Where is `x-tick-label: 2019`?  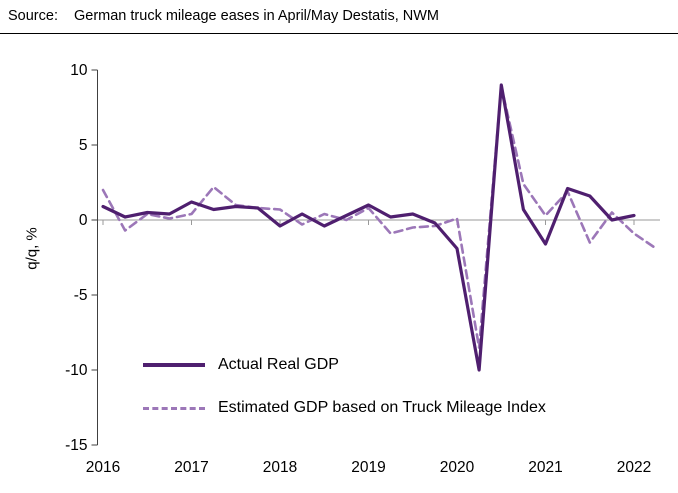 x-tick-label: 2019 is located at coordinates (368, 467).